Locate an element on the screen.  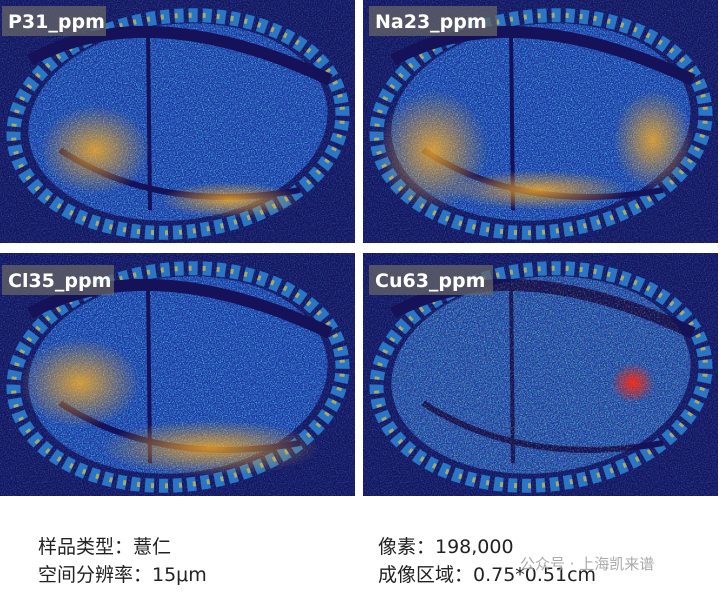
caption: 空间分辨率：15μm is located at coordinates (122, 575).